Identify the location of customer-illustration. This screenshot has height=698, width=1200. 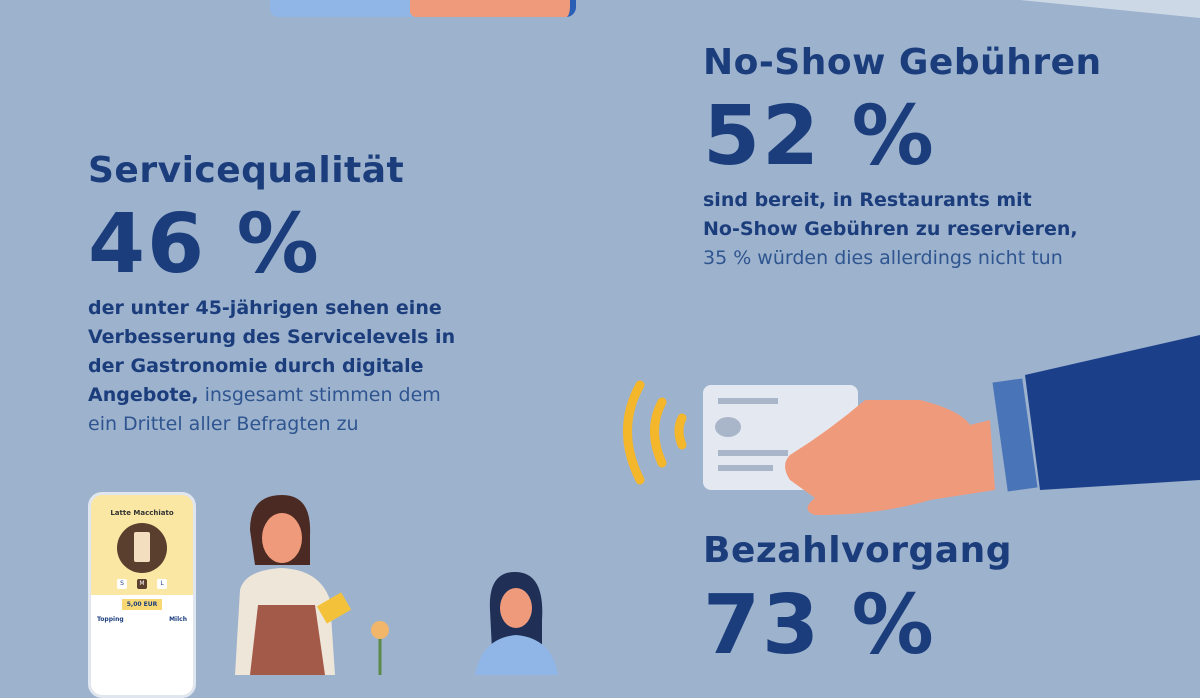
(516, 623).